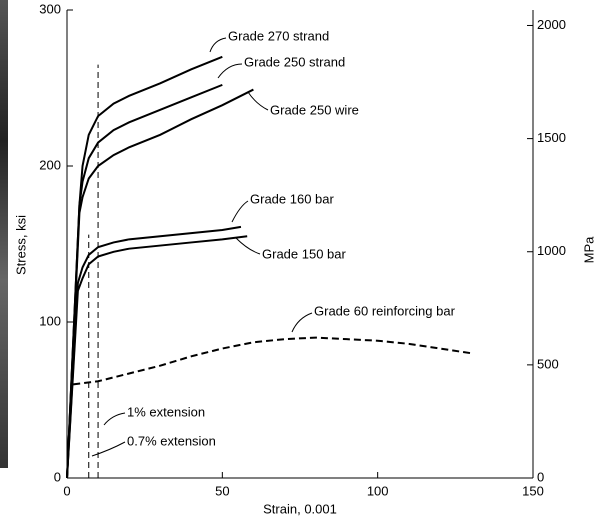 This screenshot has height=521, width=607. What do you see at coordinates (166, 411) in the screenshot?
I see `reference-label: 1% extension` at bounding box center [166, 411].